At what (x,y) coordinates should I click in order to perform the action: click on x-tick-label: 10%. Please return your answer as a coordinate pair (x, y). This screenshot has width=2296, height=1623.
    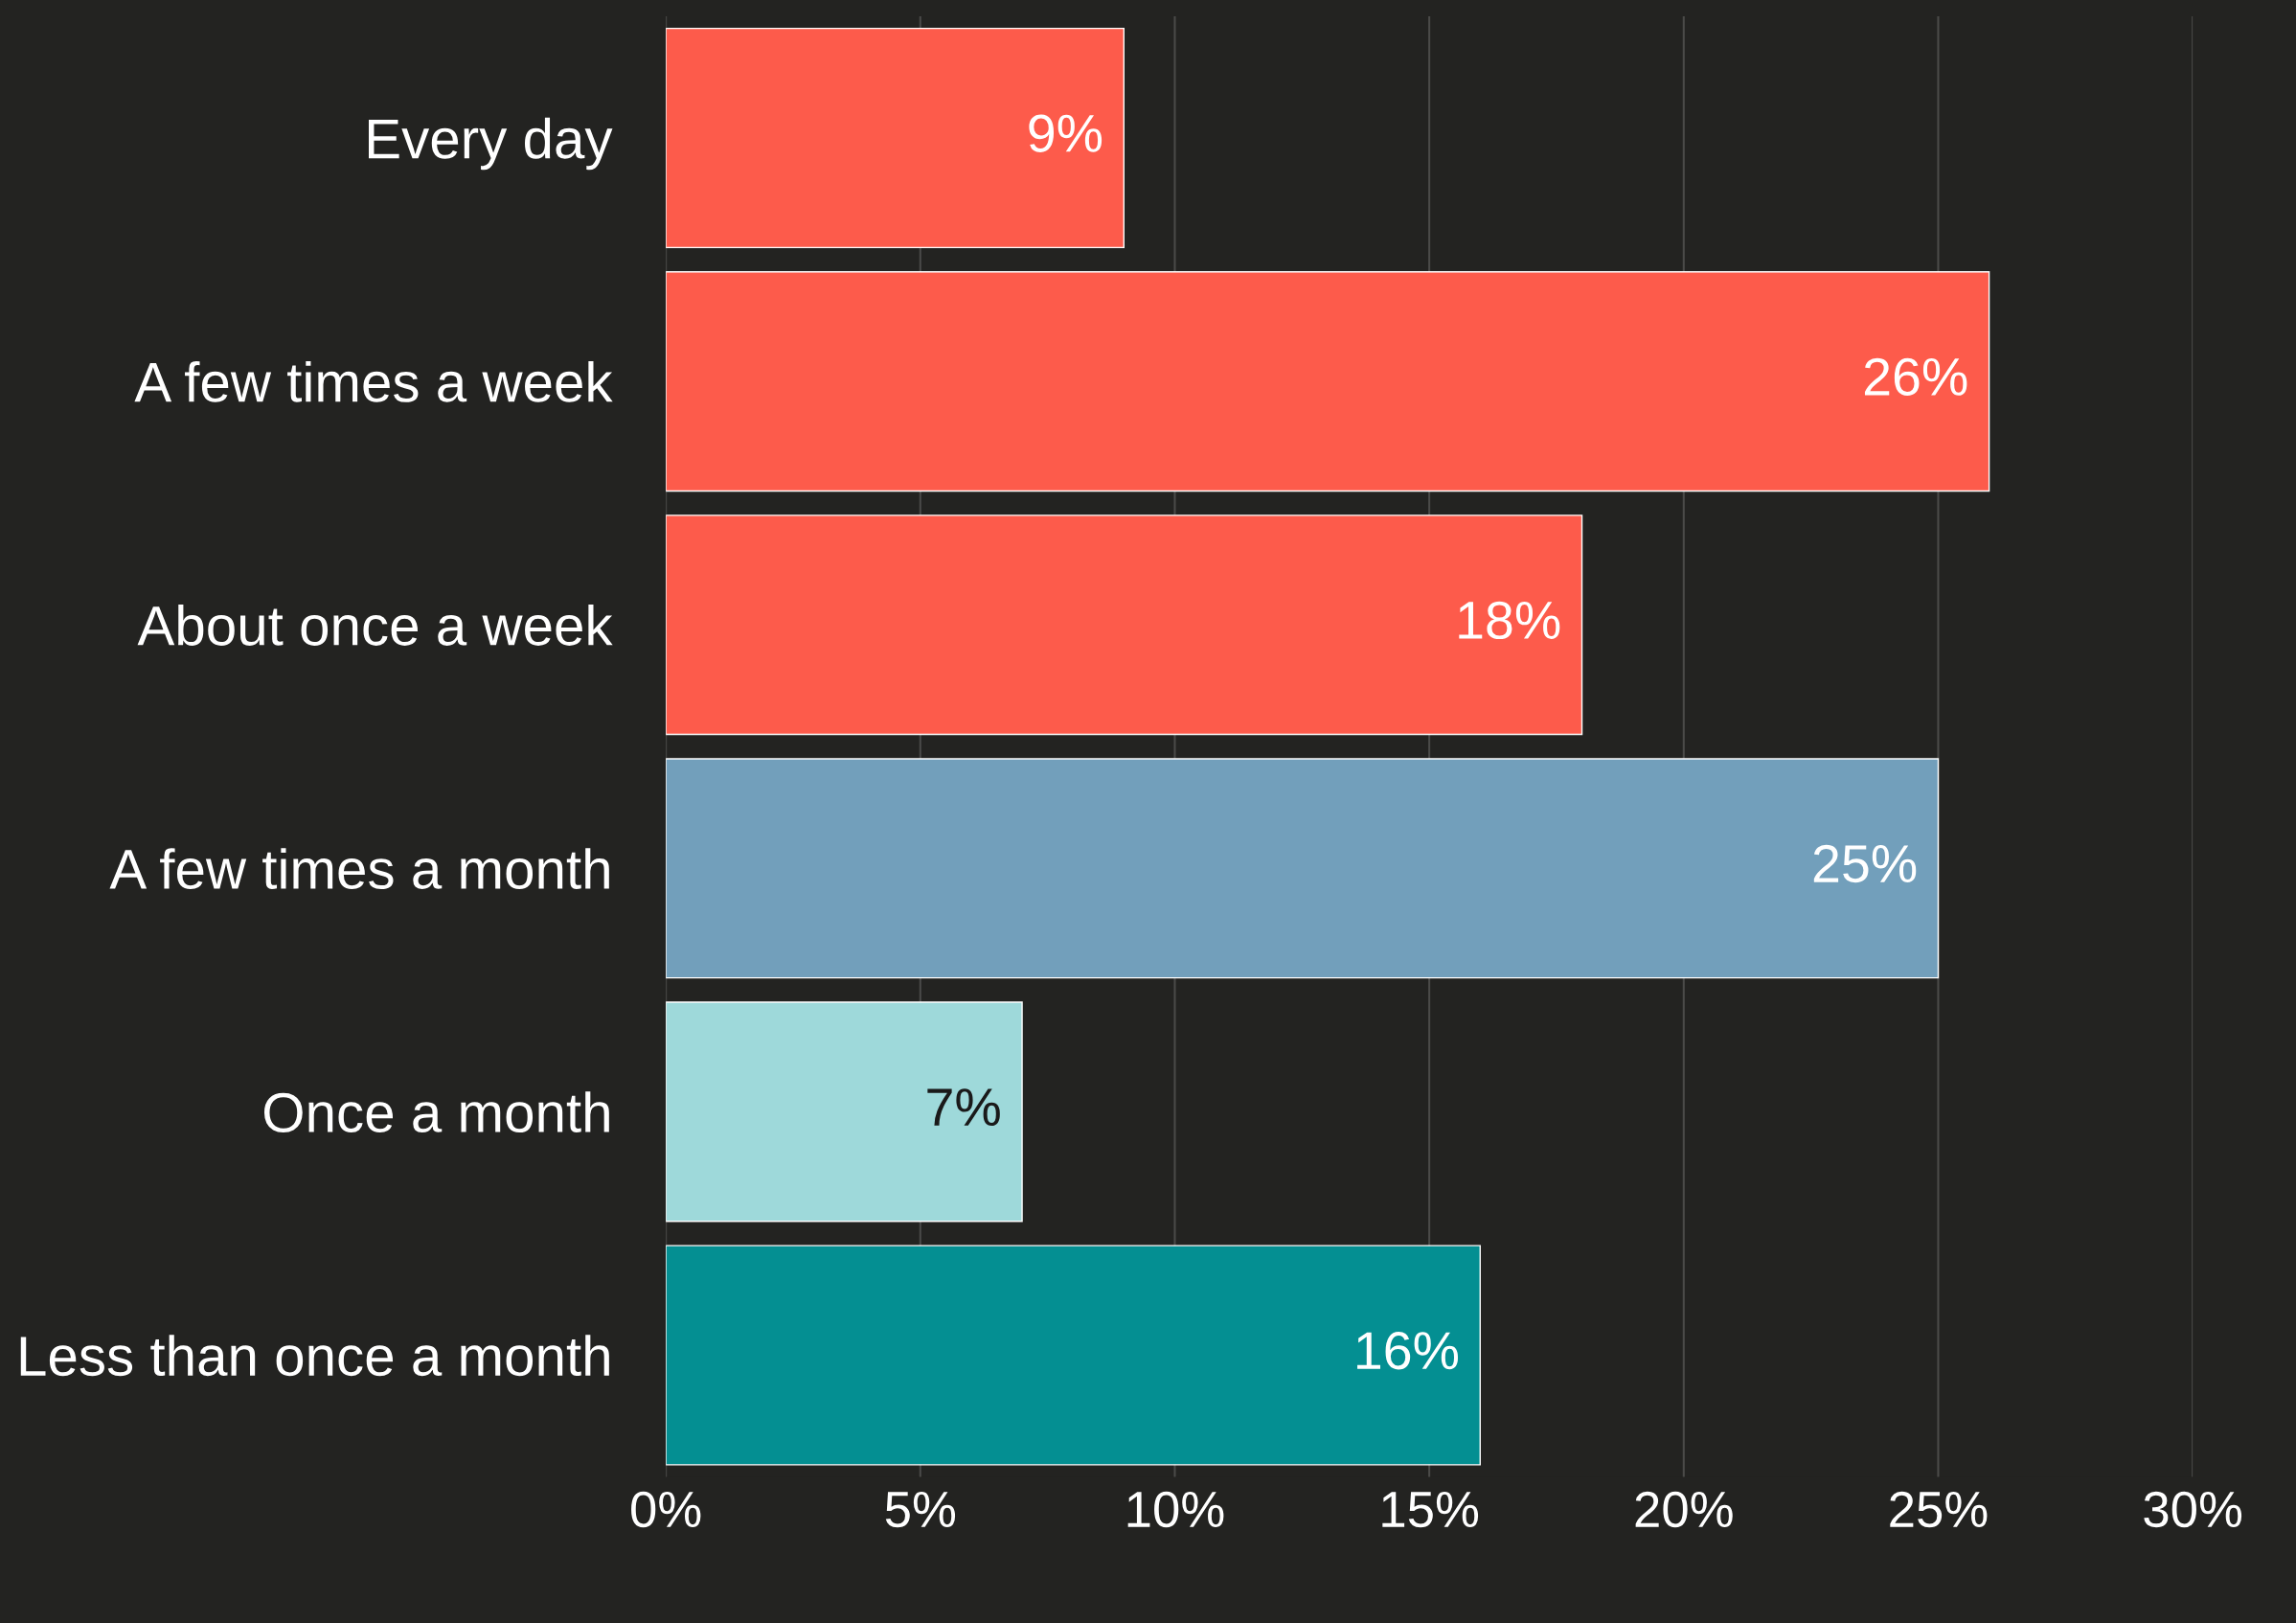
    Looking at the image, I should click on (1175, 1509).